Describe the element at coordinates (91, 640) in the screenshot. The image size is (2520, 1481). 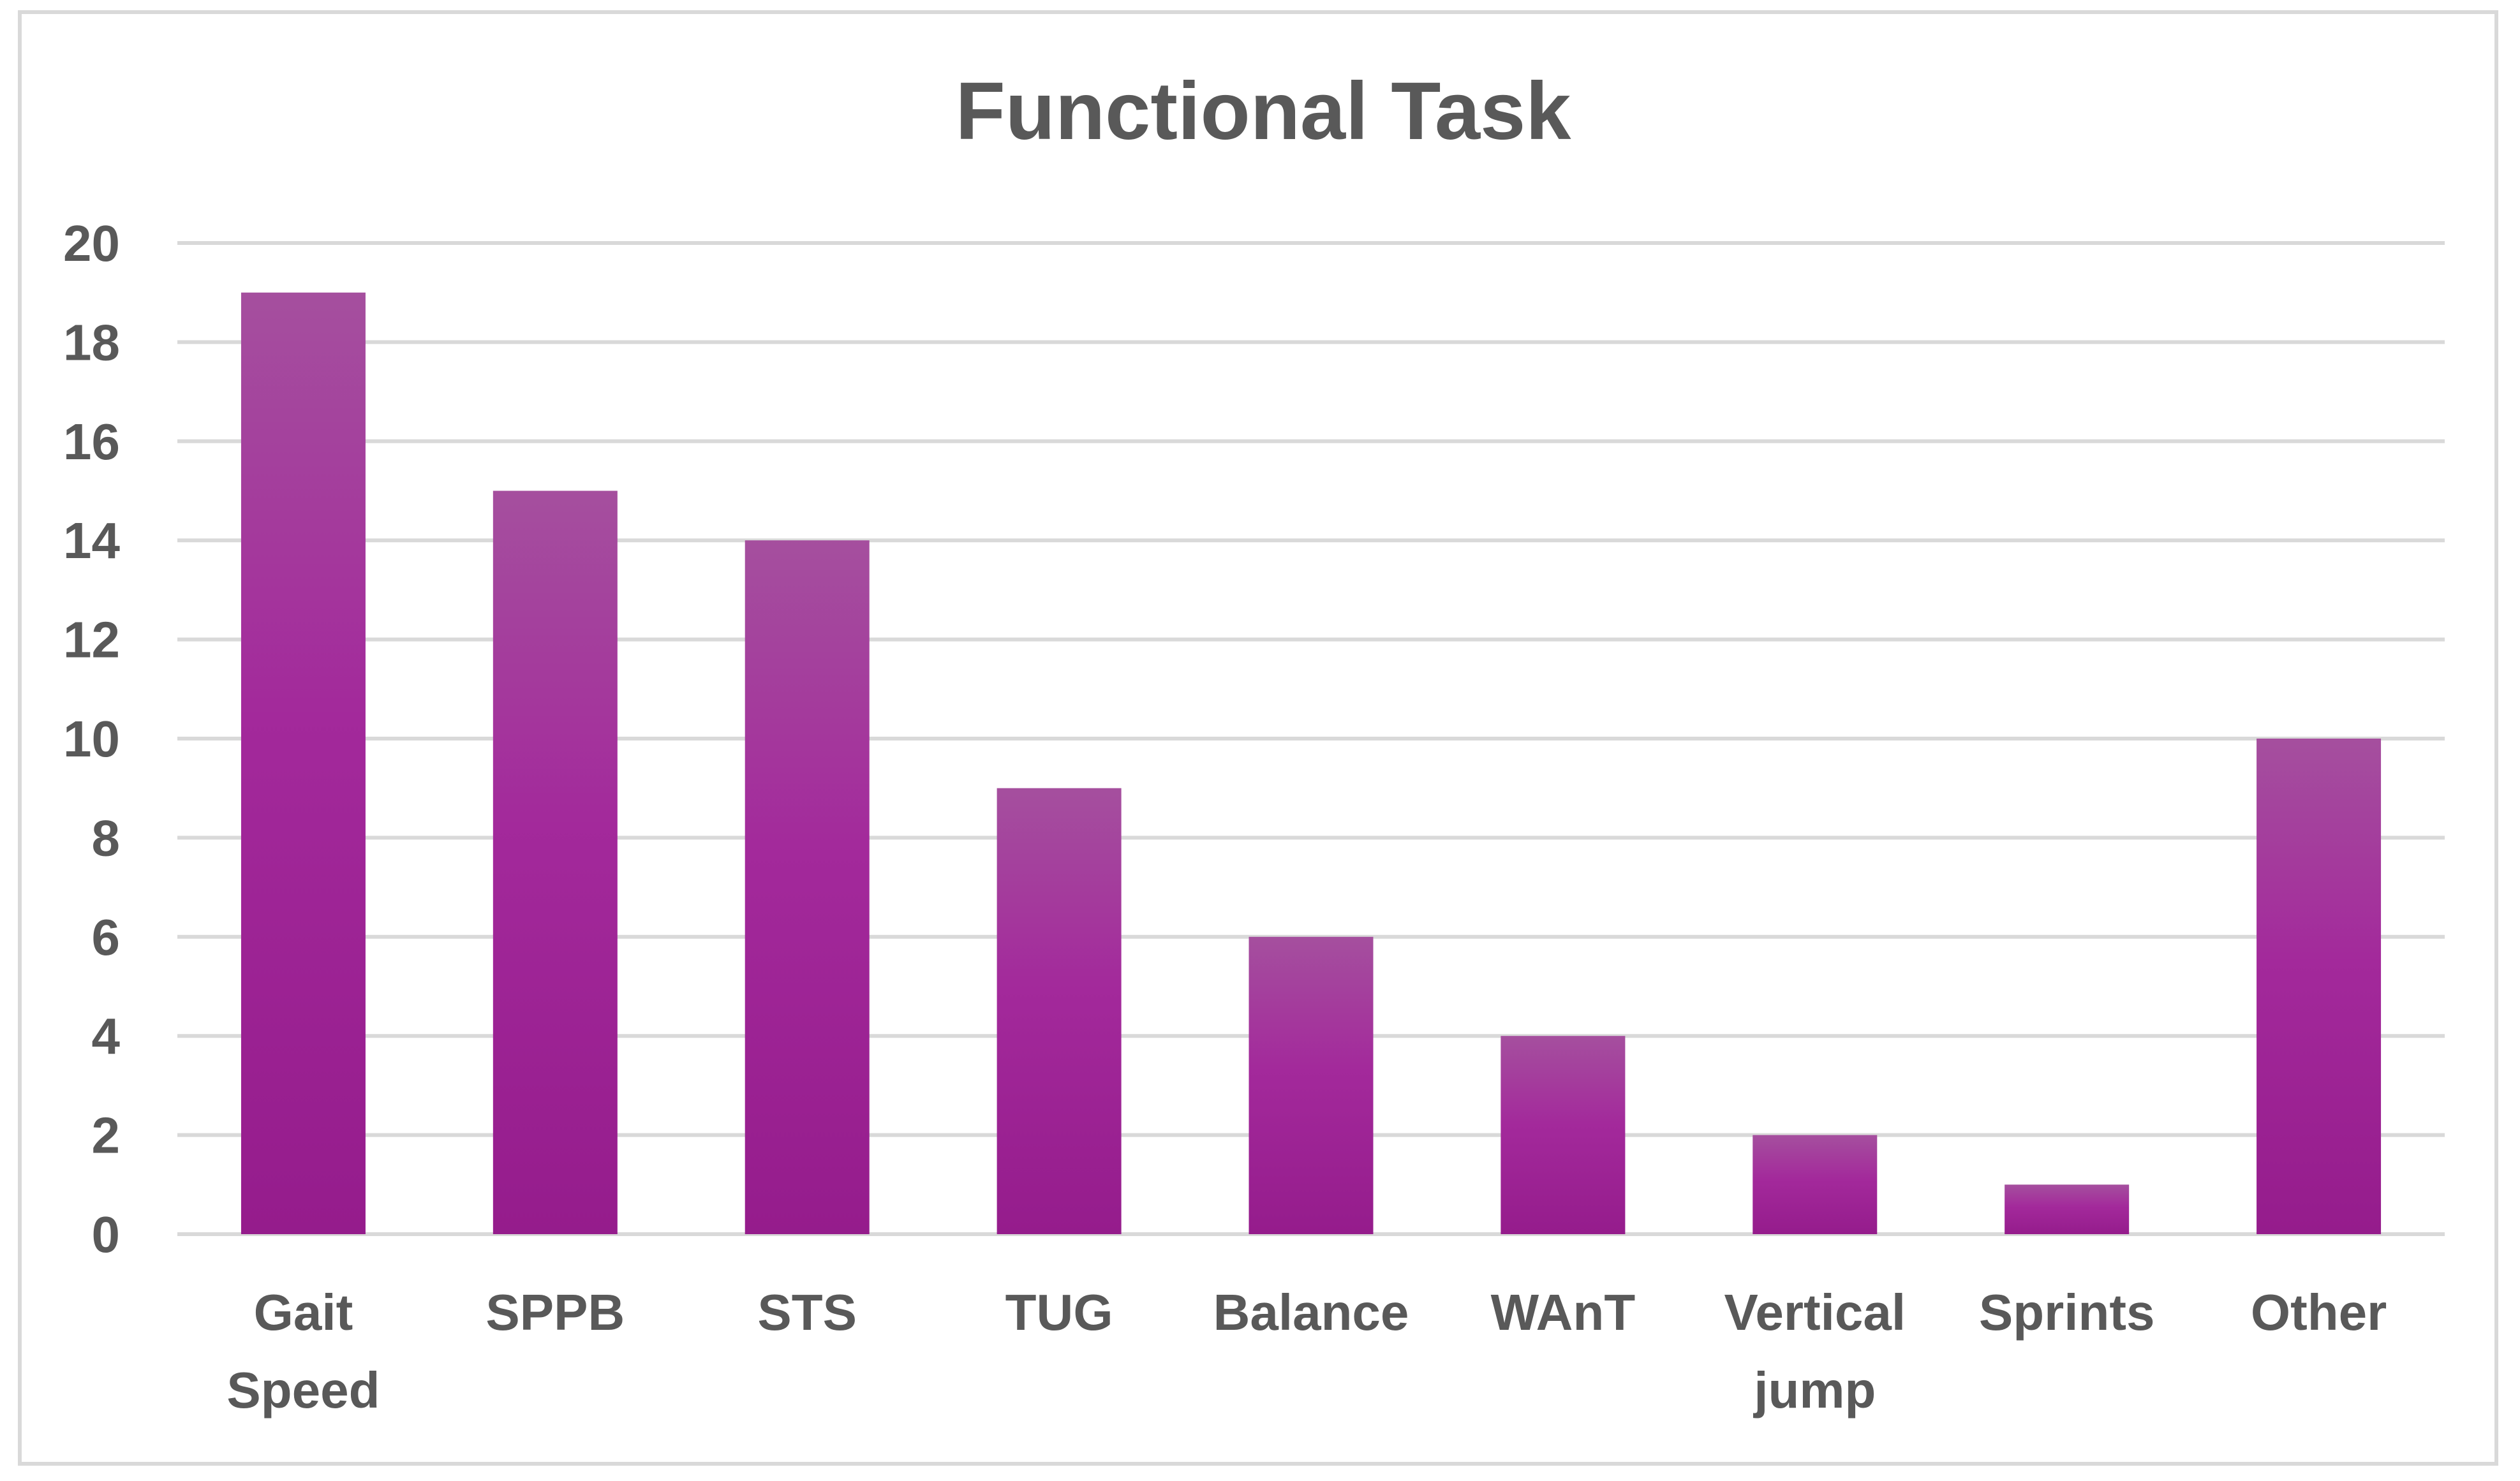
I see `y-tick-label: 12` at that location.